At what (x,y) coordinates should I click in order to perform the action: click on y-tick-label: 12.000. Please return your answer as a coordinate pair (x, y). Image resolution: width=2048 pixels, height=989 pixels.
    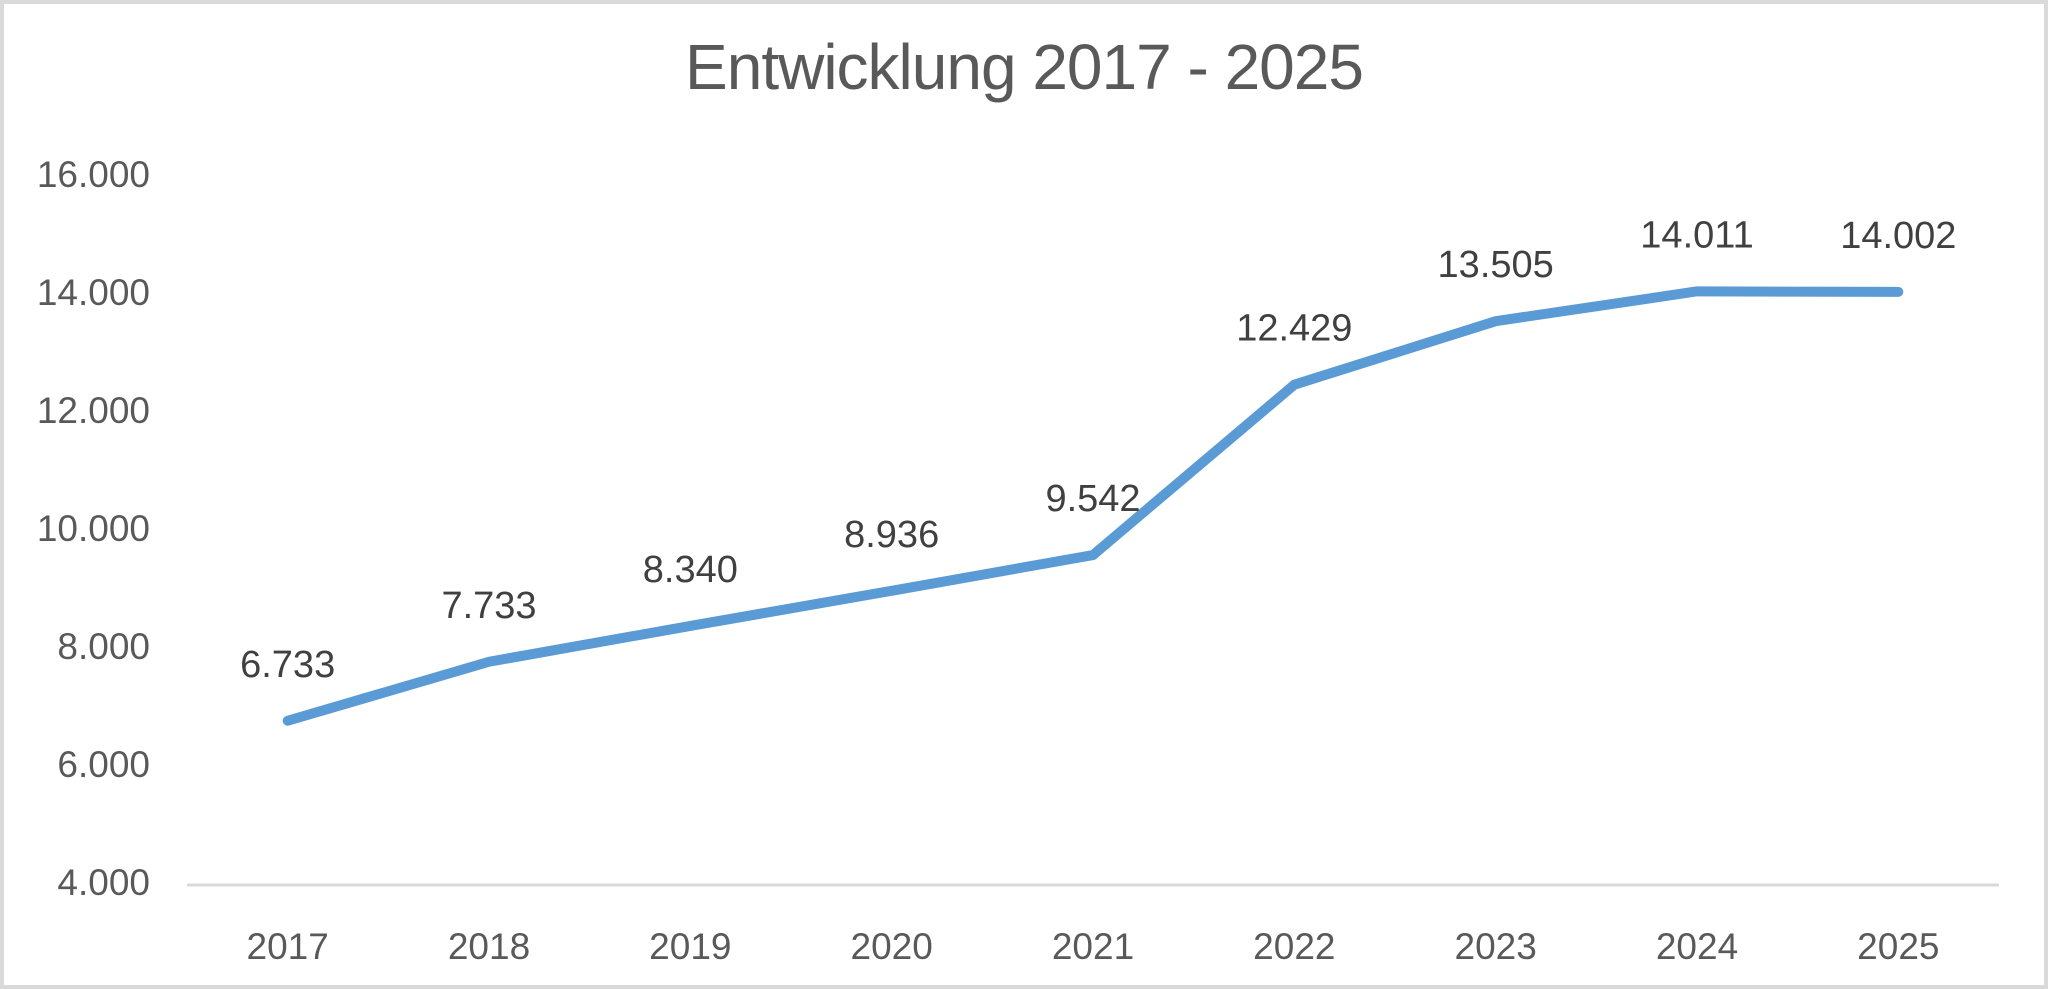
    Looking at the image, I should click on (93, 410).